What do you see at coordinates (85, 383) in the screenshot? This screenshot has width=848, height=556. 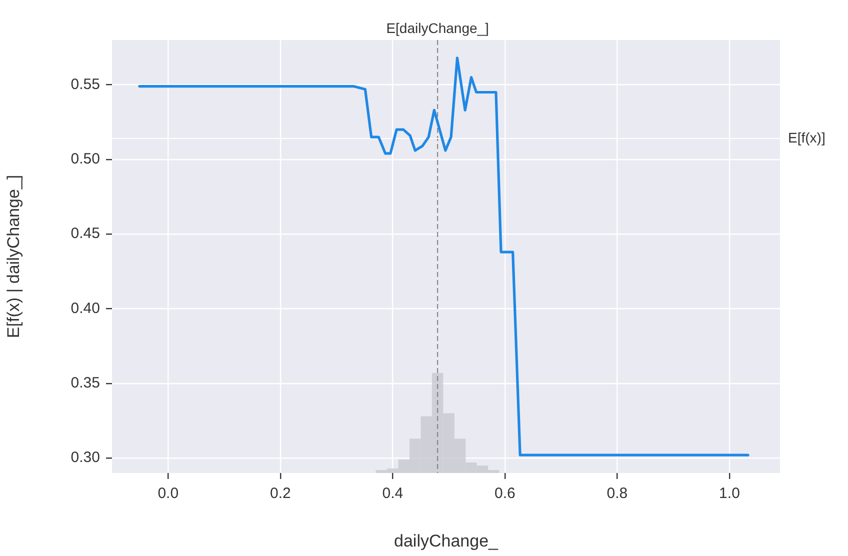 I see `y-tick-label: 0.35` at bounding box center [85, 383].